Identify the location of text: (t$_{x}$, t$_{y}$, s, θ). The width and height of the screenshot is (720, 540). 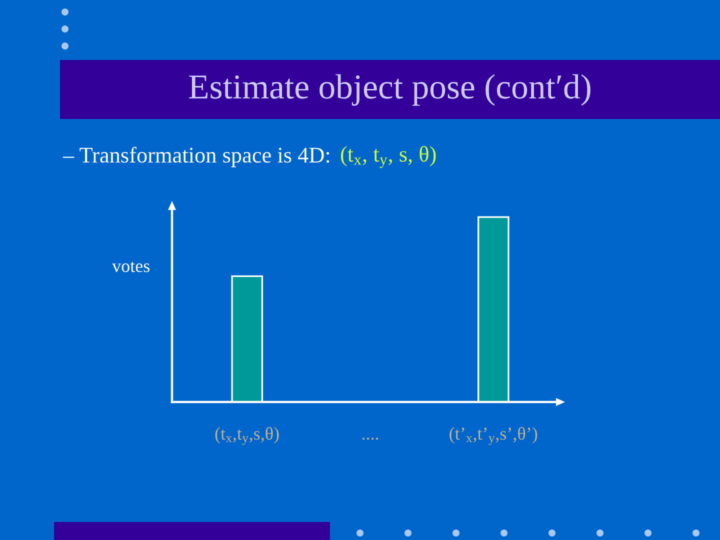
(388, 157).